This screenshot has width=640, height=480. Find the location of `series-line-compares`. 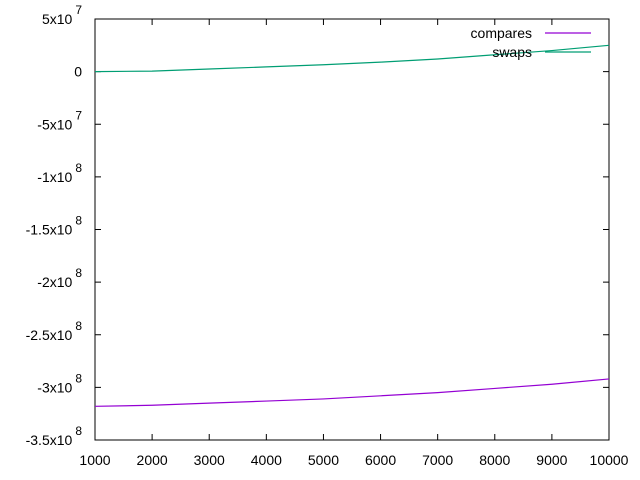

series-line-compares is located at coordinates (352, 392).